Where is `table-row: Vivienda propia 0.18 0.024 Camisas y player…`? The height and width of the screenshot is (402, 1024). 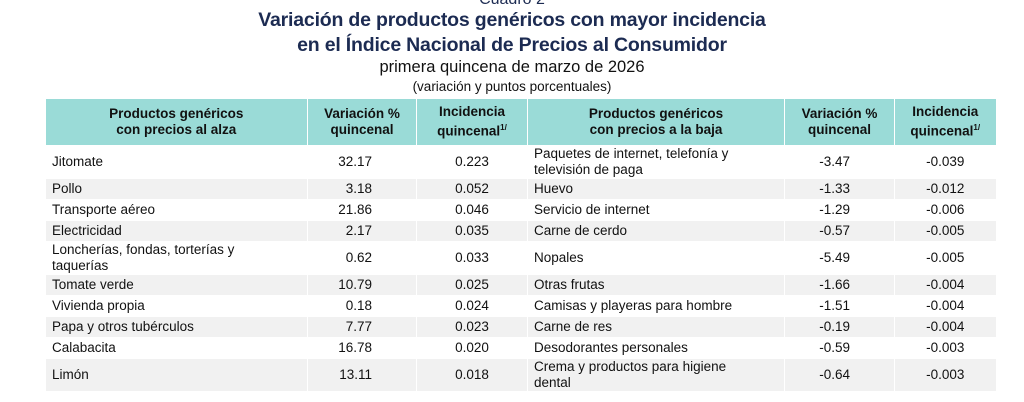 table-row: Vivienda propia 0.18 0.024 Camisas y player… is located at coordinates (520, 305).